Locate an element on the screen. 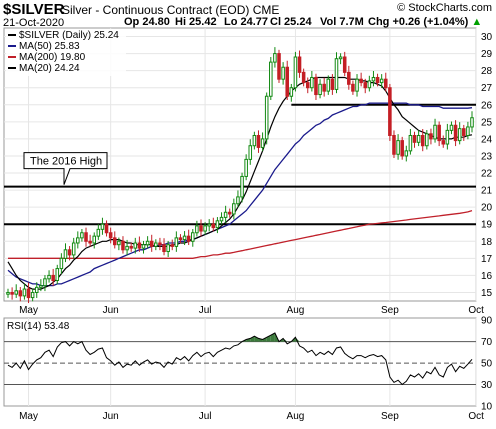 This screenshot has height=429, width=496. annotation-callout is located at coordinates (65, 168).